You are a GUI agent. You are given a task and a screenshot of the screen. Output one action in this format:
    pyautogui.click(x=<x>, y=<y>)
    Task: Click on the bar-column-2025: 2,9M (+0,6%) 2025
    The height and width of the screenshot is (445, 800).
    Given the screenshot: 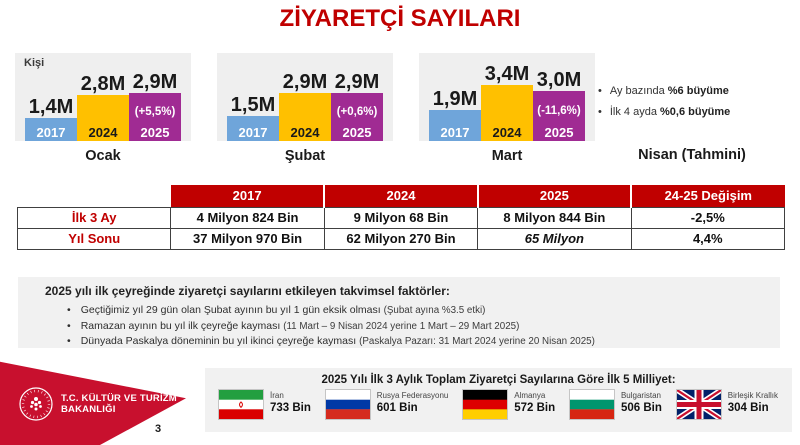 What is the action you would take?
    pyautogui.click(x=357, y=106)
    